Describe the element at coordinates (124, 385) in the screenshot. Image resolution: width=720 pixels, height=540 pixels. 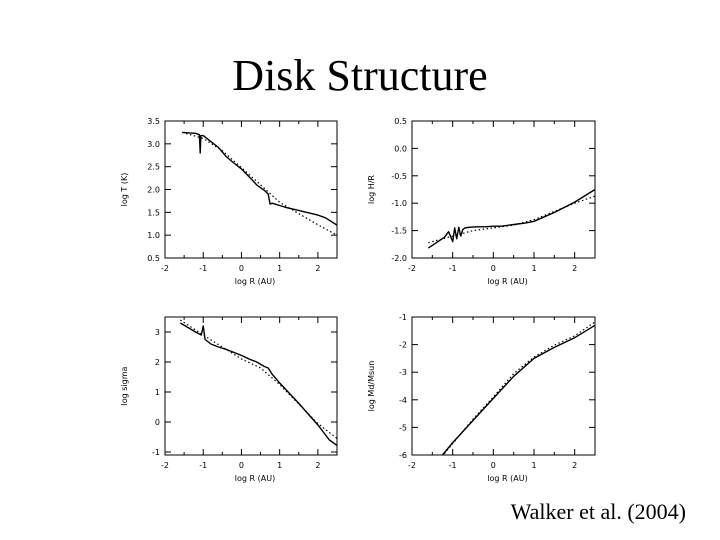
I see `y-axis-label: log sigma` at that location.